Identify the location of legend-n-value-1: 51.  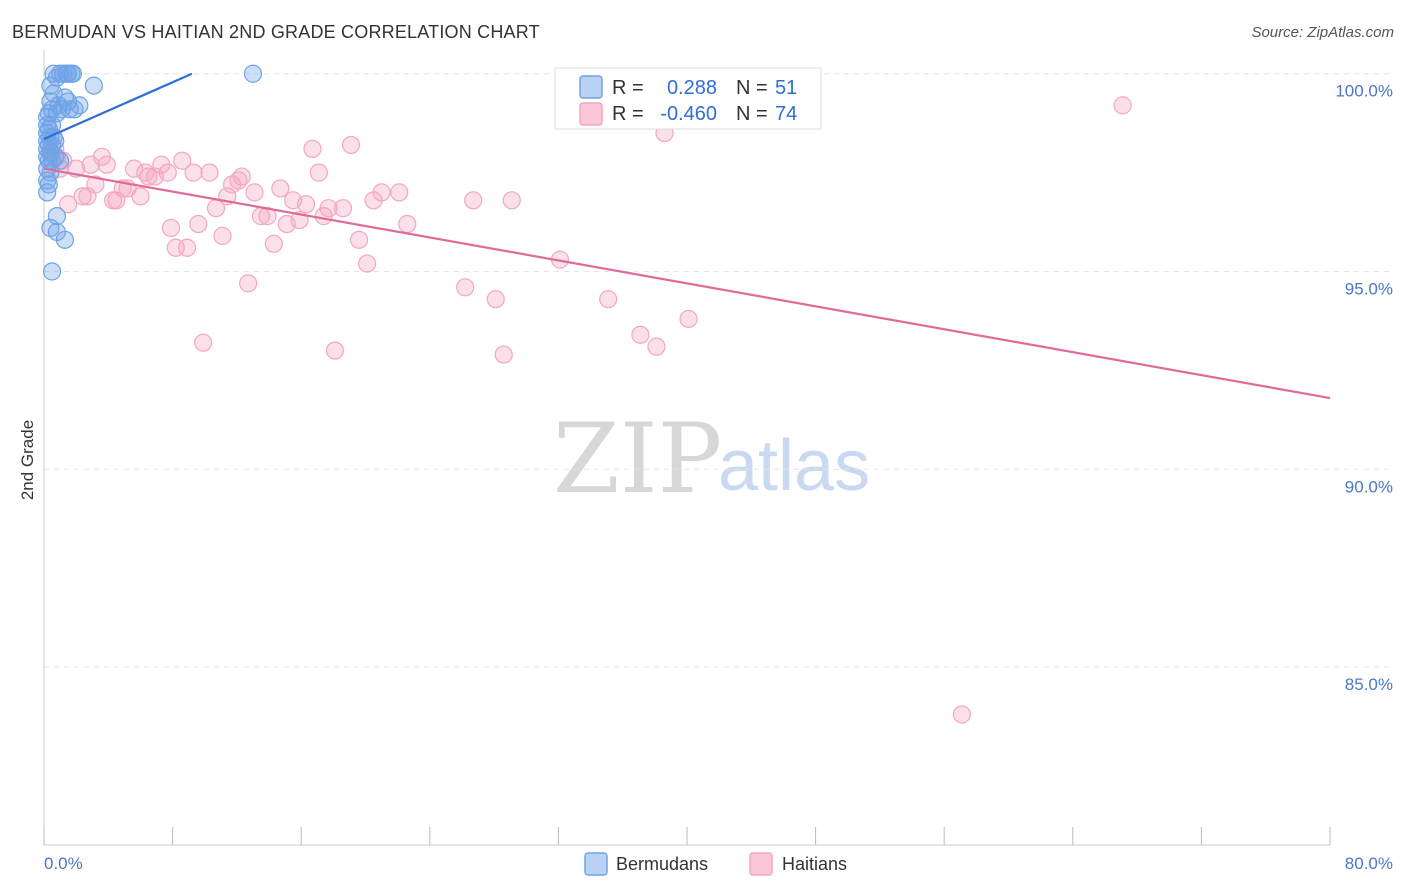
(786, 88).